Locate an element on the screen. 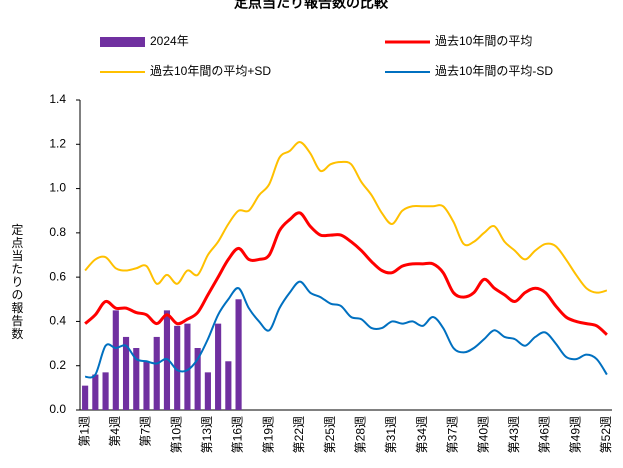 The image size is (623, 468). x-tick-label: 第1週 is located at coordinates (84, 431).